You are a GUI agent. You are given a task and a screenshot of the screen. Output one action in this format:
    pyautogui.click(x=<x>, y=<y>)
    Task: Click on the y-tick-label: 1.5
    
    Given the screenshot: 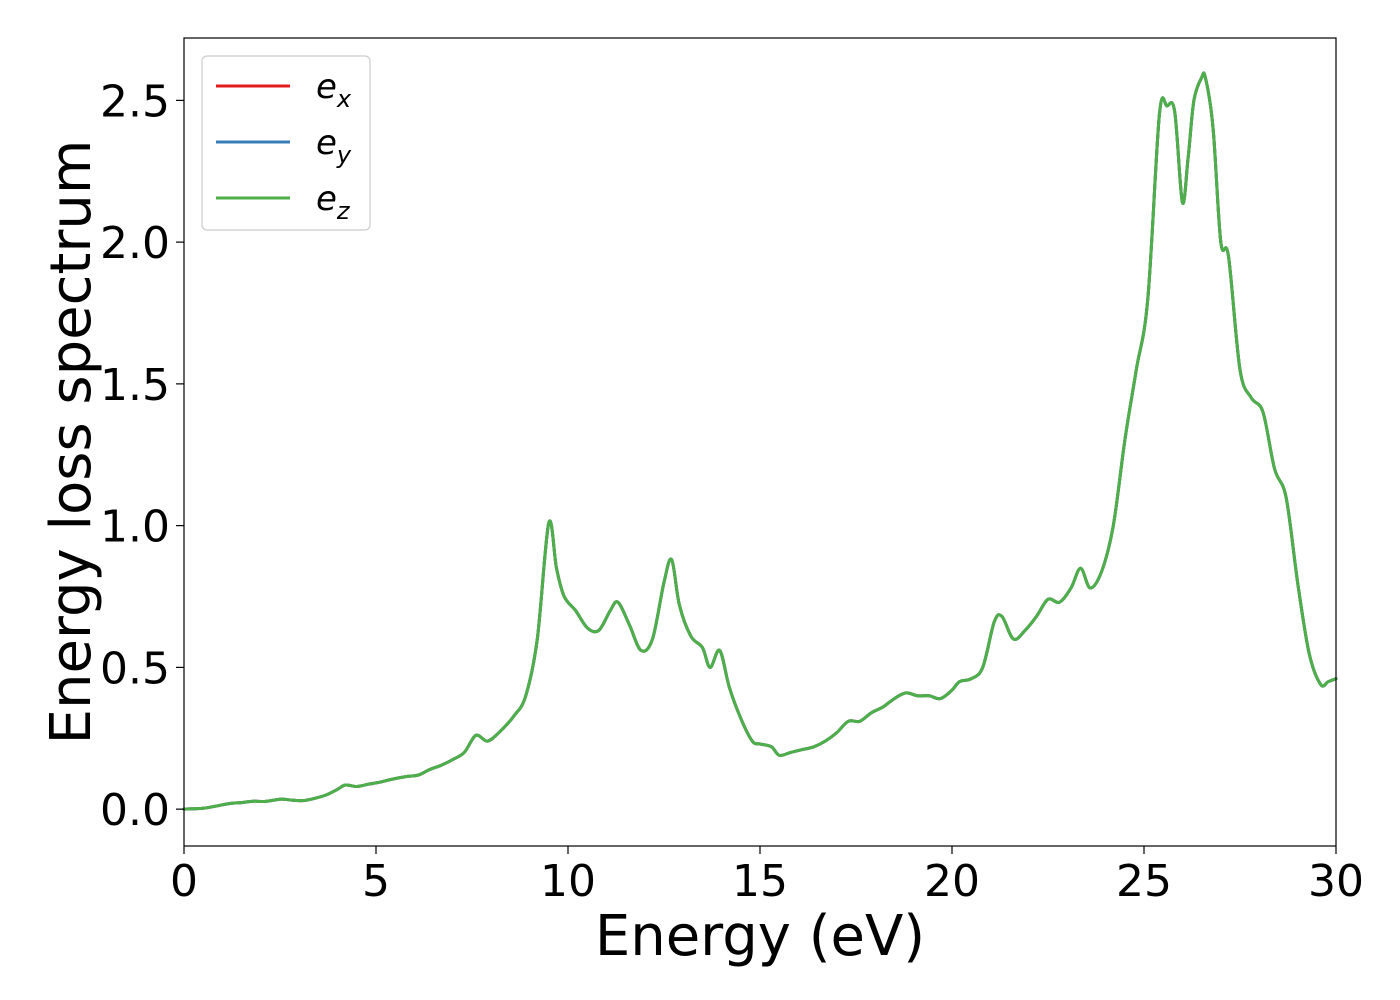 What is the action you would take?
    pyautogui.click(x=135, y=385)
    